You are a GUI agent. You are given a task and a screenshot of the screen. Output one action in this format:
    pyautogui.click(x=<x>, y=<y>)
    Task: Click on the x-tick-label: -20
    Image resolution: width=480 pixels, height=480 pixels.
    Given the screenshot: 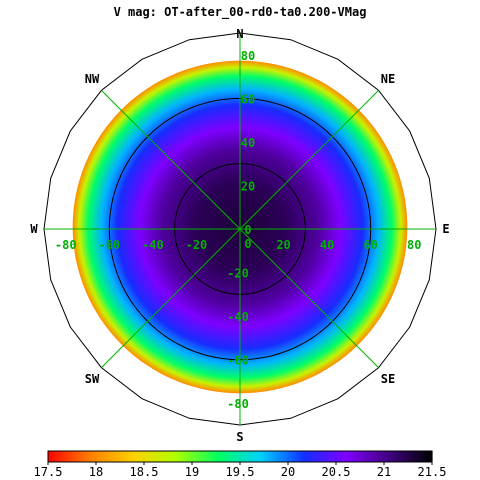 What is the action you would take?
    pyautogui.click(x=197, y=245)
    